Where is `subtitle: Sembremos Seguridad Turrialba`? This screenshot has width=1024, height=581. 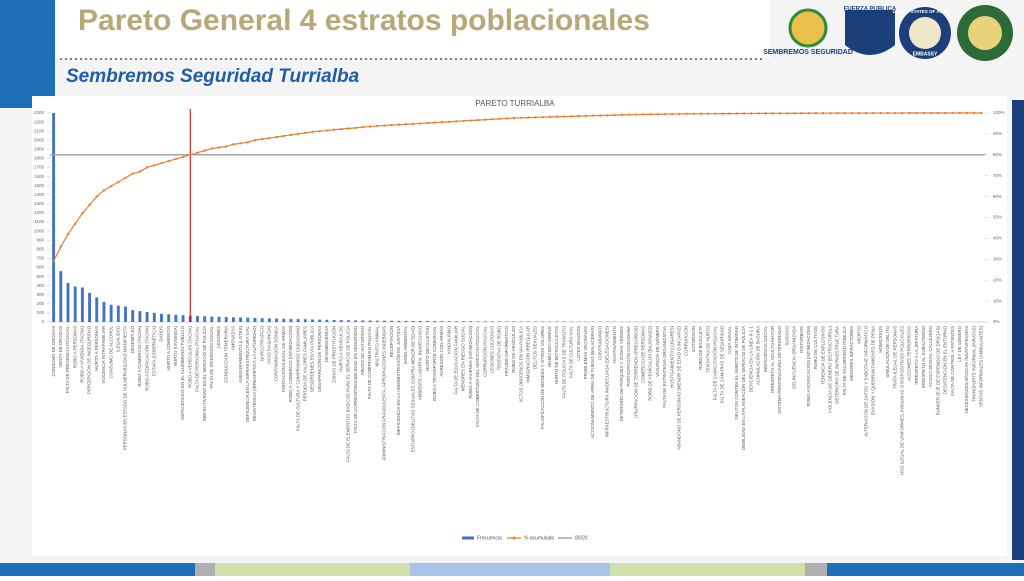 subtitle: Sembremos Seguridad Turrialba is located at coordinates (213, 76).